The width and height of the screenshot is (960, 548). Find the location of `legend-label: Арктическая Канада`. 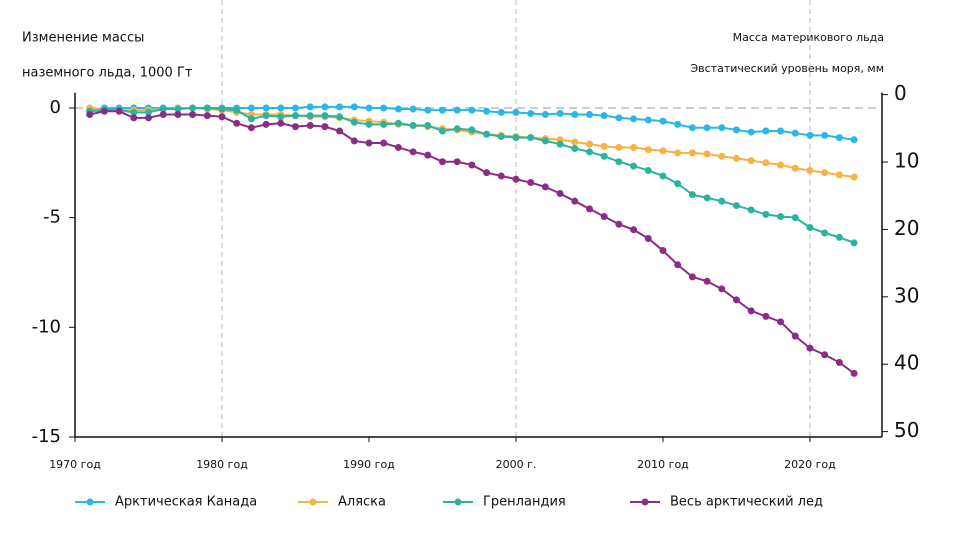

legend-label: Арктическая Канада is located at coordinates (186, 502).